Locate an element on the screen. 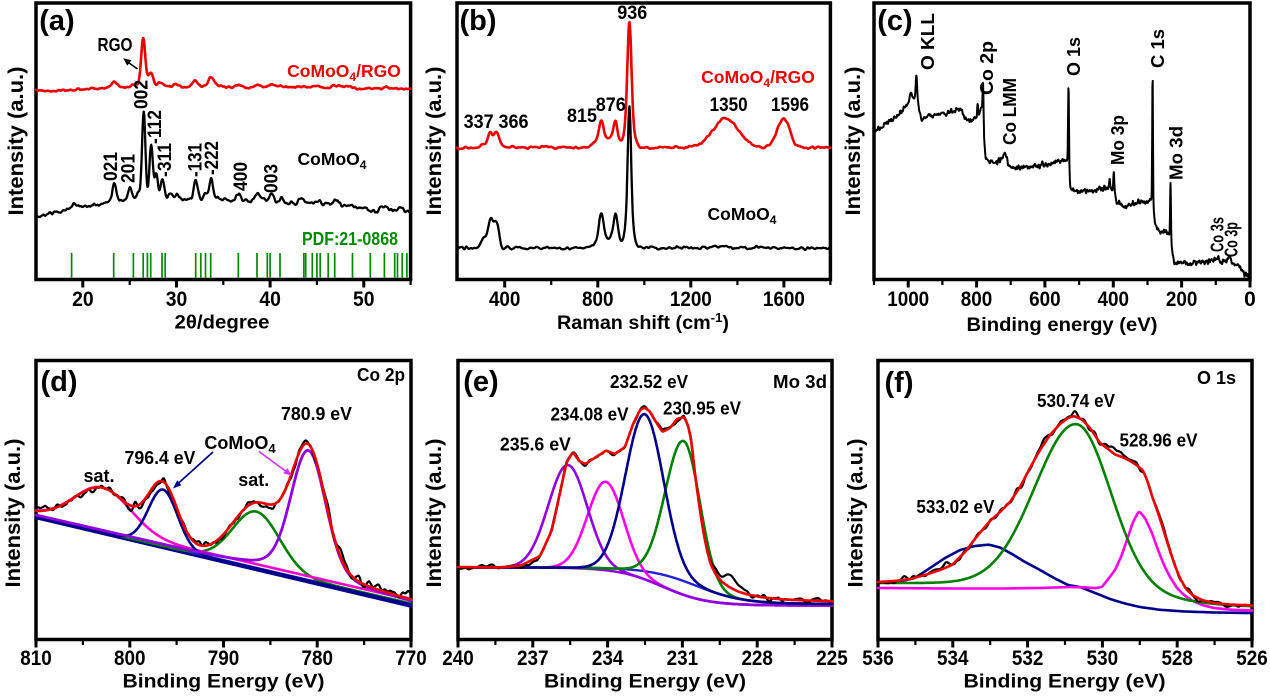 The image size is (1270, 696). svg-text: 232.52 eV is located at coordinates (649, 382).